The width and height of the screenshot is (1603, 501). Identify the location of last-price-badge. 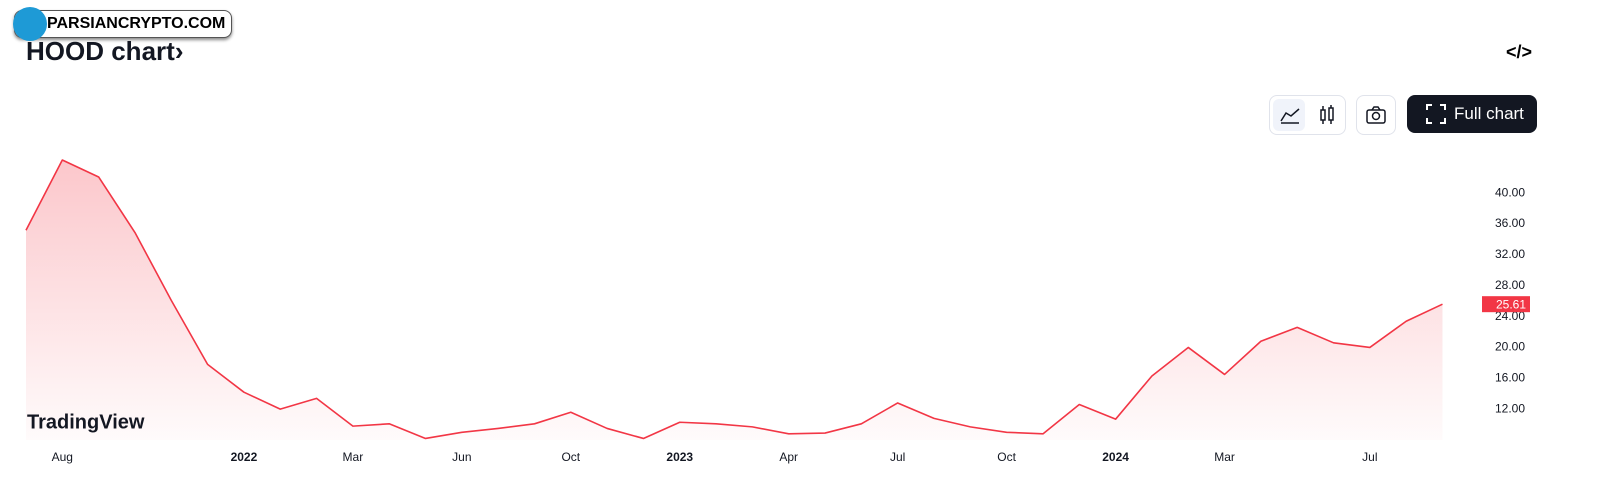
(1506, 304).